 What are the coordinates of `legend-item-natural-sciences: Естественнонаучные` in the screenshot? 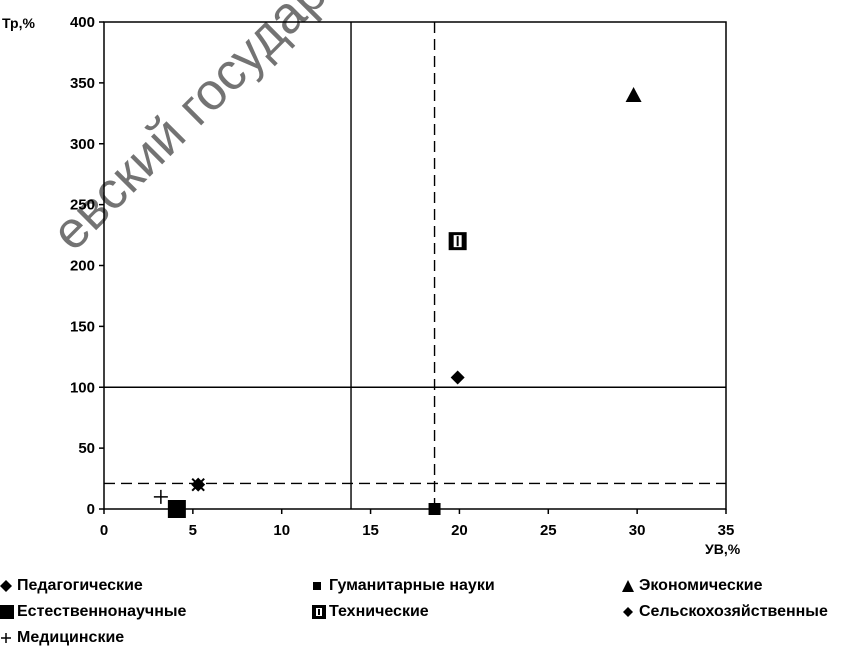 It's located at (93, 612).